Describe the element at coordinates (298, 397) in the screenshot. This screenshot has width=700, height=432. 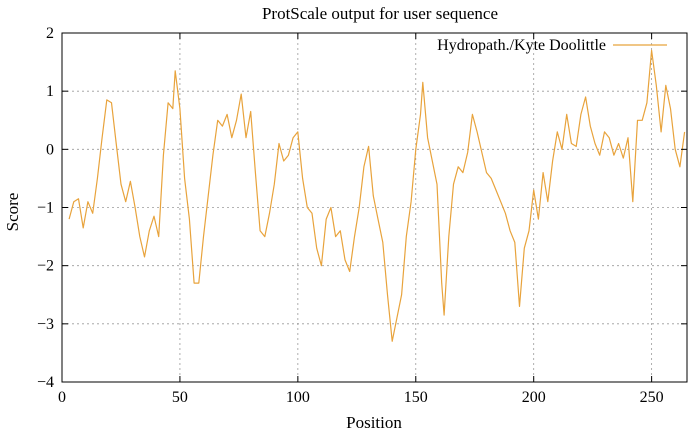
I see `x-tick-label: 100` at that location.